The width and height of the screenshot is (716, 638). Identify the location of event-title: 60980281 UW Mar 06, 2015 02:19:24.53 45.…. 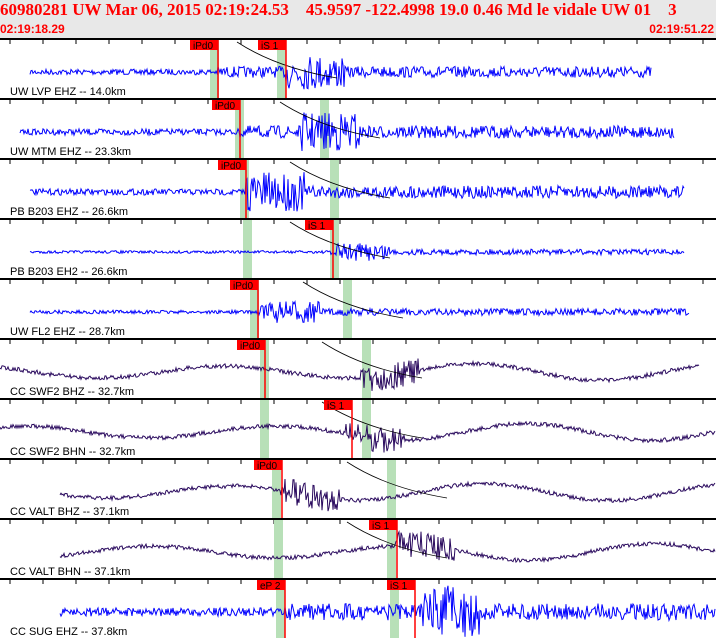
(338, 9).